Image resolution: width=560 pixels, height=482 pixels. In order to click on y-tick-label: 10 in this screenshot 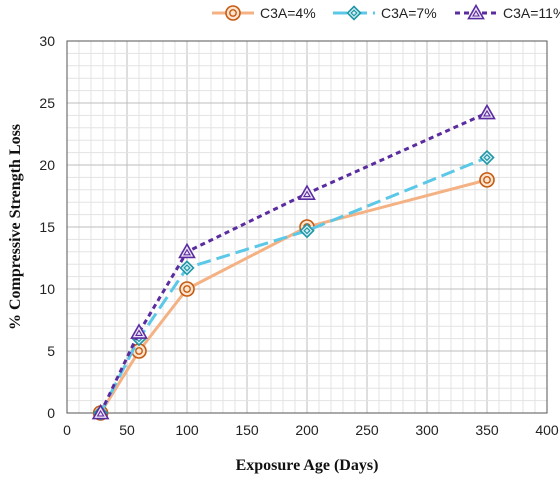, I will do `click(47, 289)`.